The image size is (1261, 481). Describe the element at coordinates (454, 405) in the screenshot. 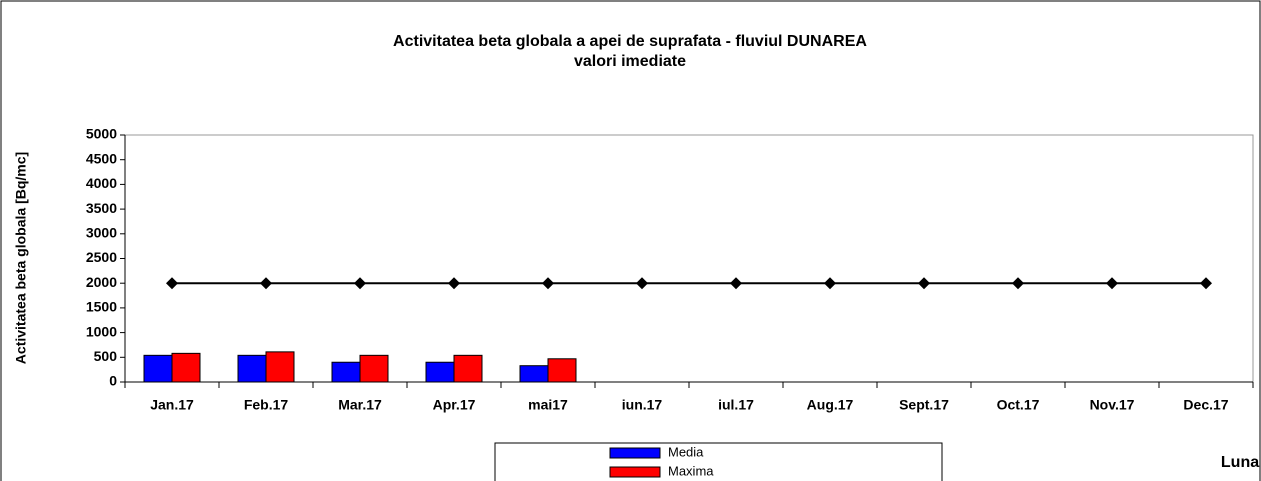

I see `x-tick-label: Apr.17` at that location.